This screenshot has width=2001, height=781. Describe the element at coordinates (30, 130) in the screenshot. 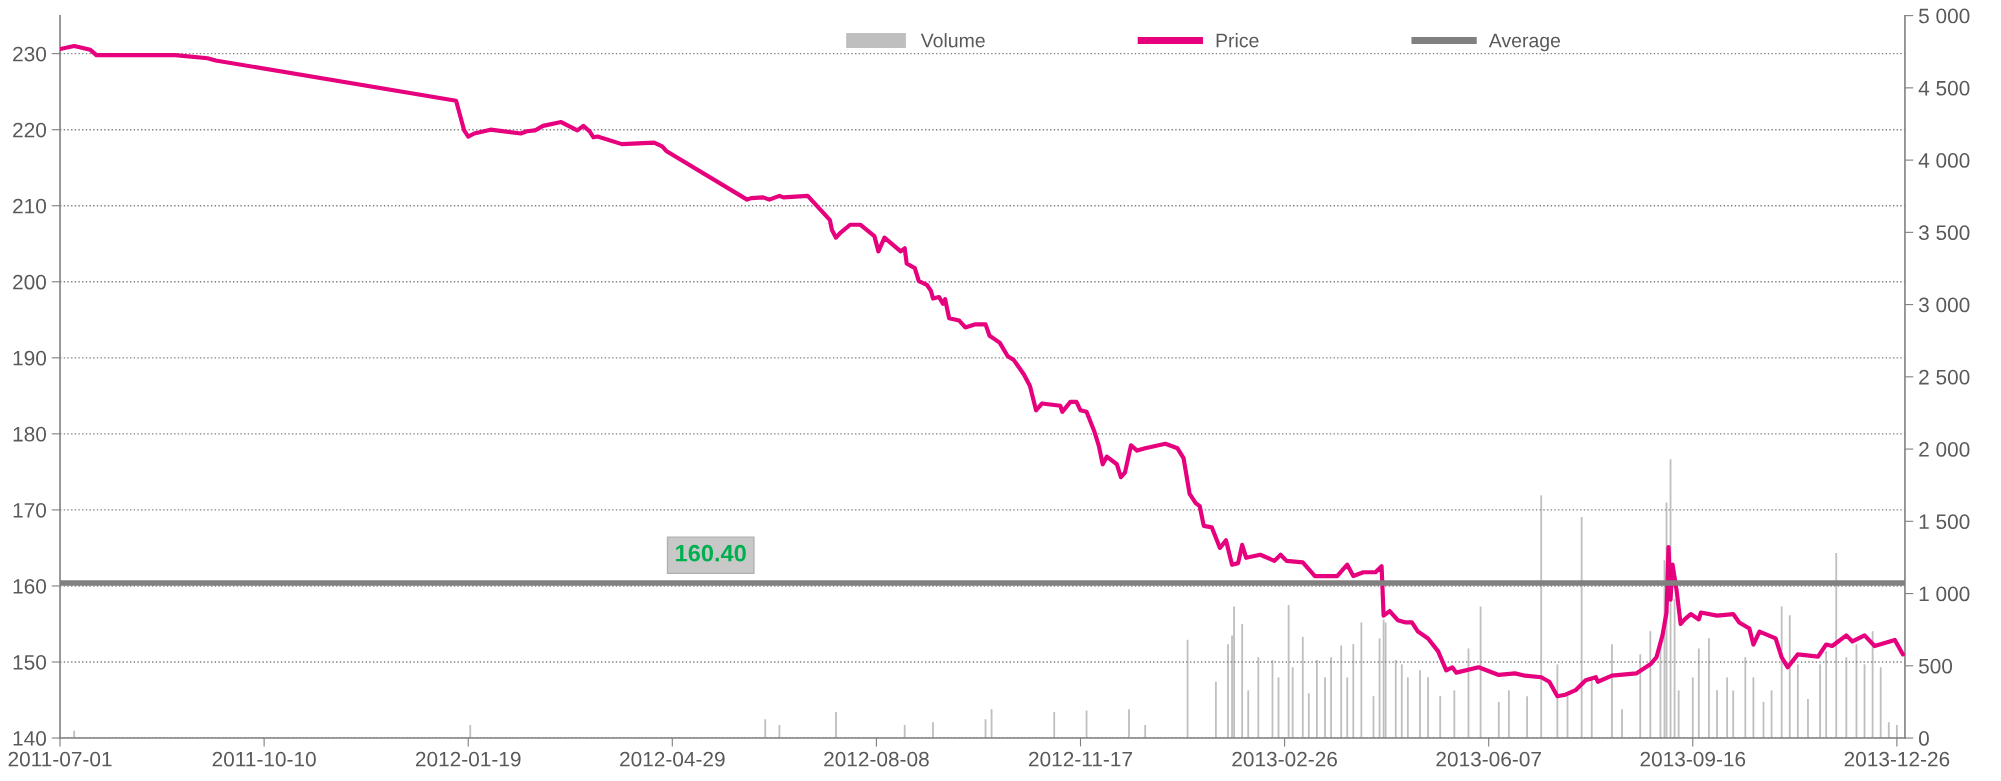

I see `y-tick-label: 220` at that location.